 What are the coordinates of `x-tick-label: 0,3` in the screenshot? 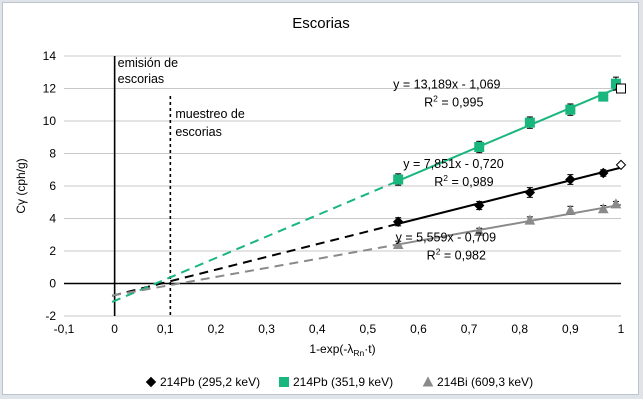 It's located at (266, 329).